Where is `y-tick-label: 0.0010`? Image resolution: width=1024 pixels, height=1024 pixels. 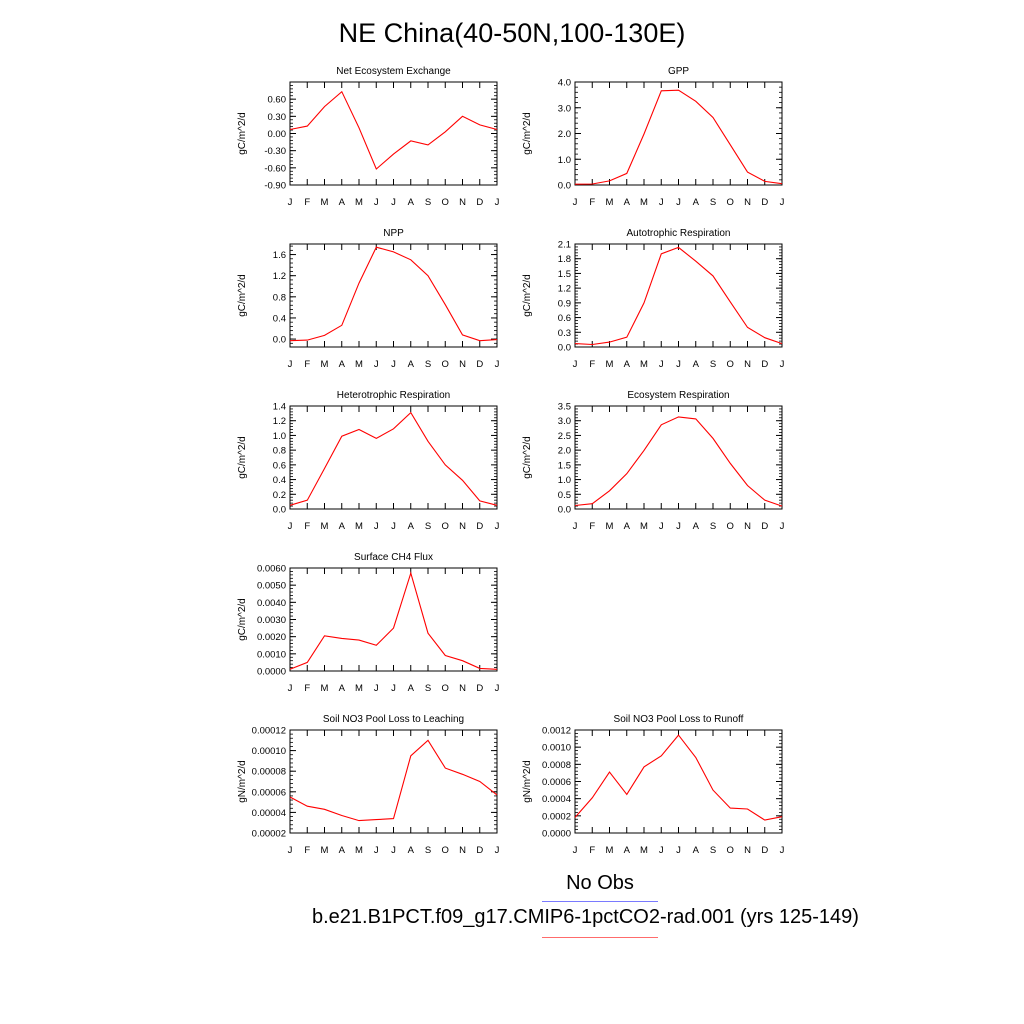 y-tick-label: 0.0010 is located at coordinates (271, 654).